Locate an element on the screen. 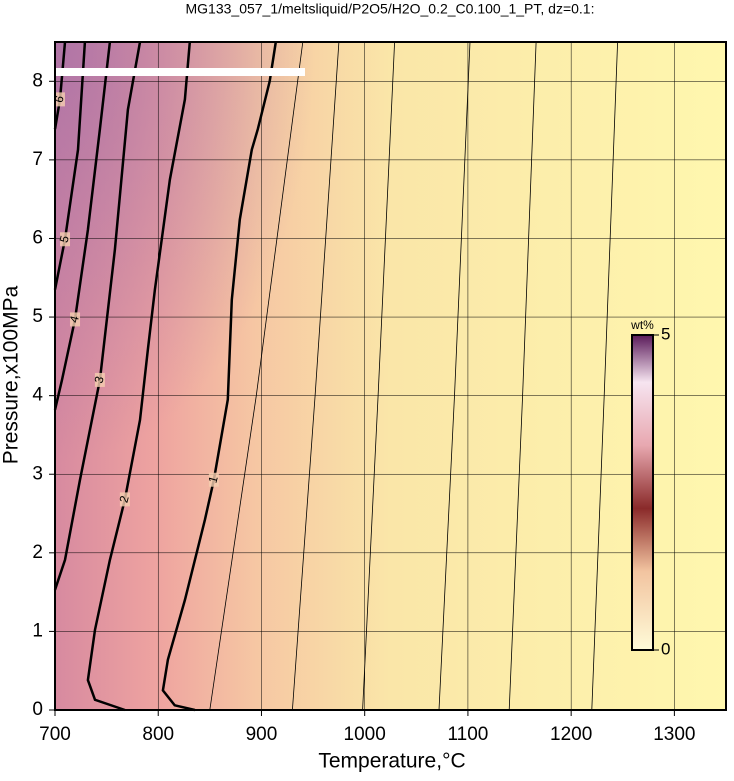 The image size is (734, 781). x-tick-label: 1000 is located at coordinates (365, 734).